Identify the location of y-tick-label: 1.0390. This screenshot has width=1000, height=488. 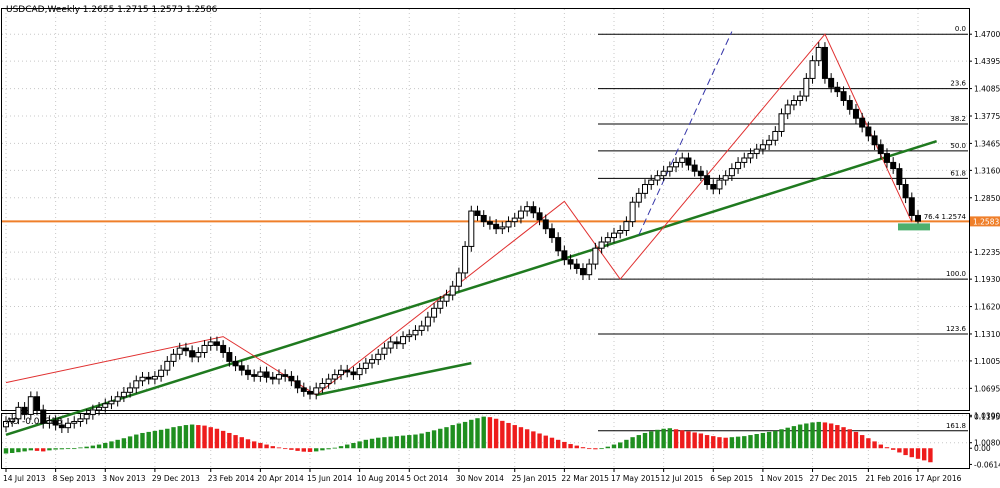
(987, 415).